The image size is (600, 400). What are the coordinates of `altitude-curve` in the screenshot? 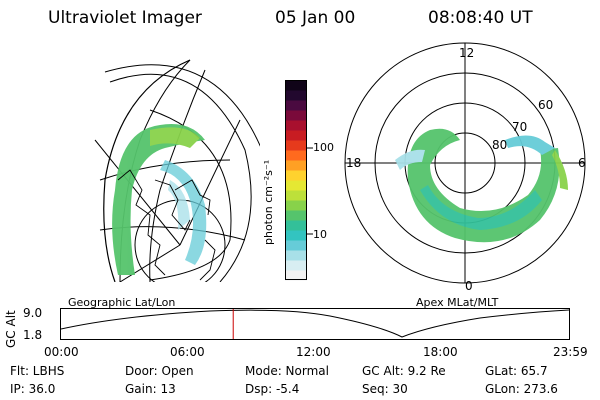 It's located at (315, 323).